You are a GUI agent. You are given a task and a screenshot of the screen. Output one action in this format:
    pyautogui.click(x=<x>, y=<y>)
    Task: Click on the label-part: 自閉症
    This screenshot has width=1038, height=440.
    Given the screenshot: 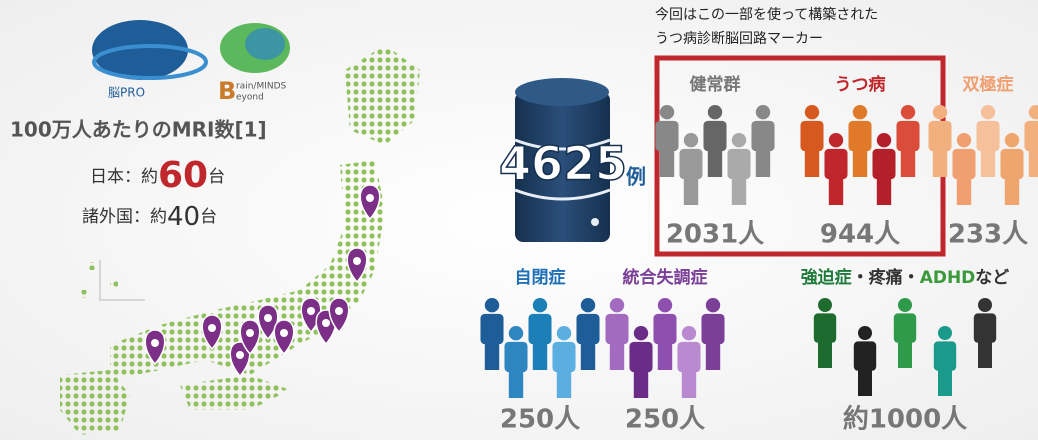 What is the action you would take?
    pyautogui.click(x=540, y=277)
    